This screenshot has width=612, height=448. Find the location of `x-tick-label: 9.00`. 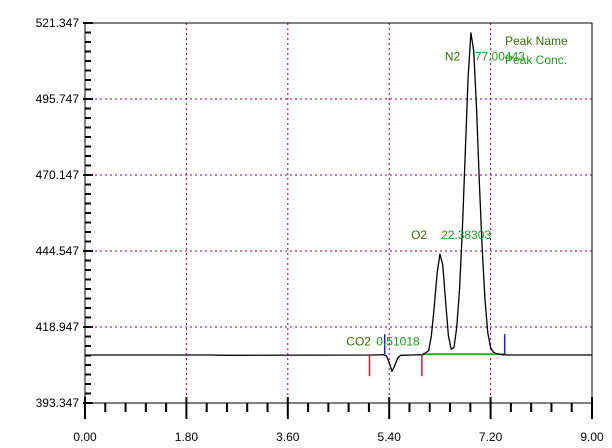

x-tick-label: 9.00 is located at coordinates (592, 437).